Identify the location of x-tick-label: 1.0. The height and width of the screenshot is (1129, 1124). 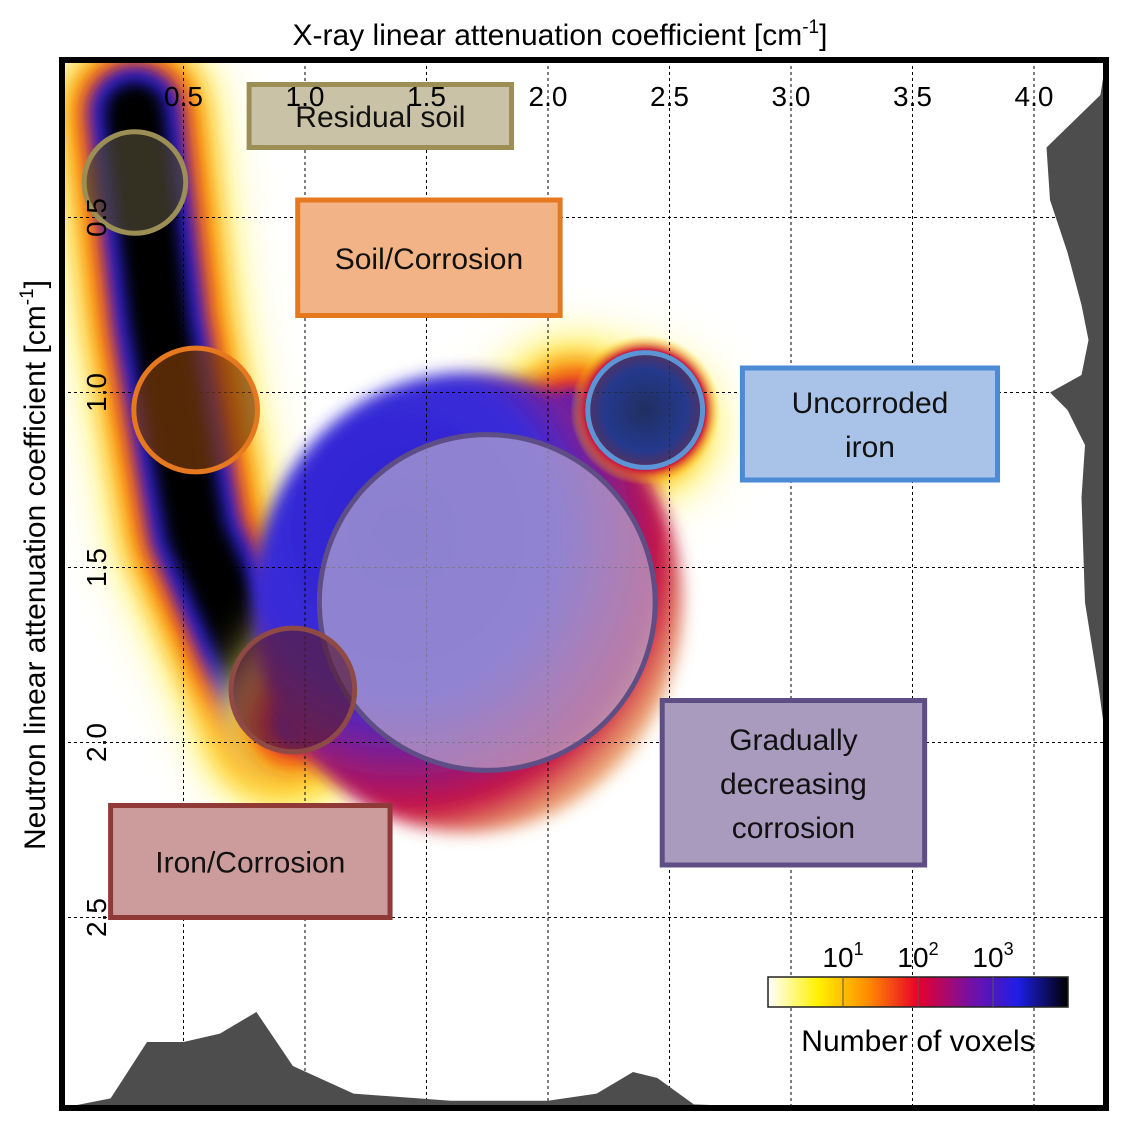
(305, 96).